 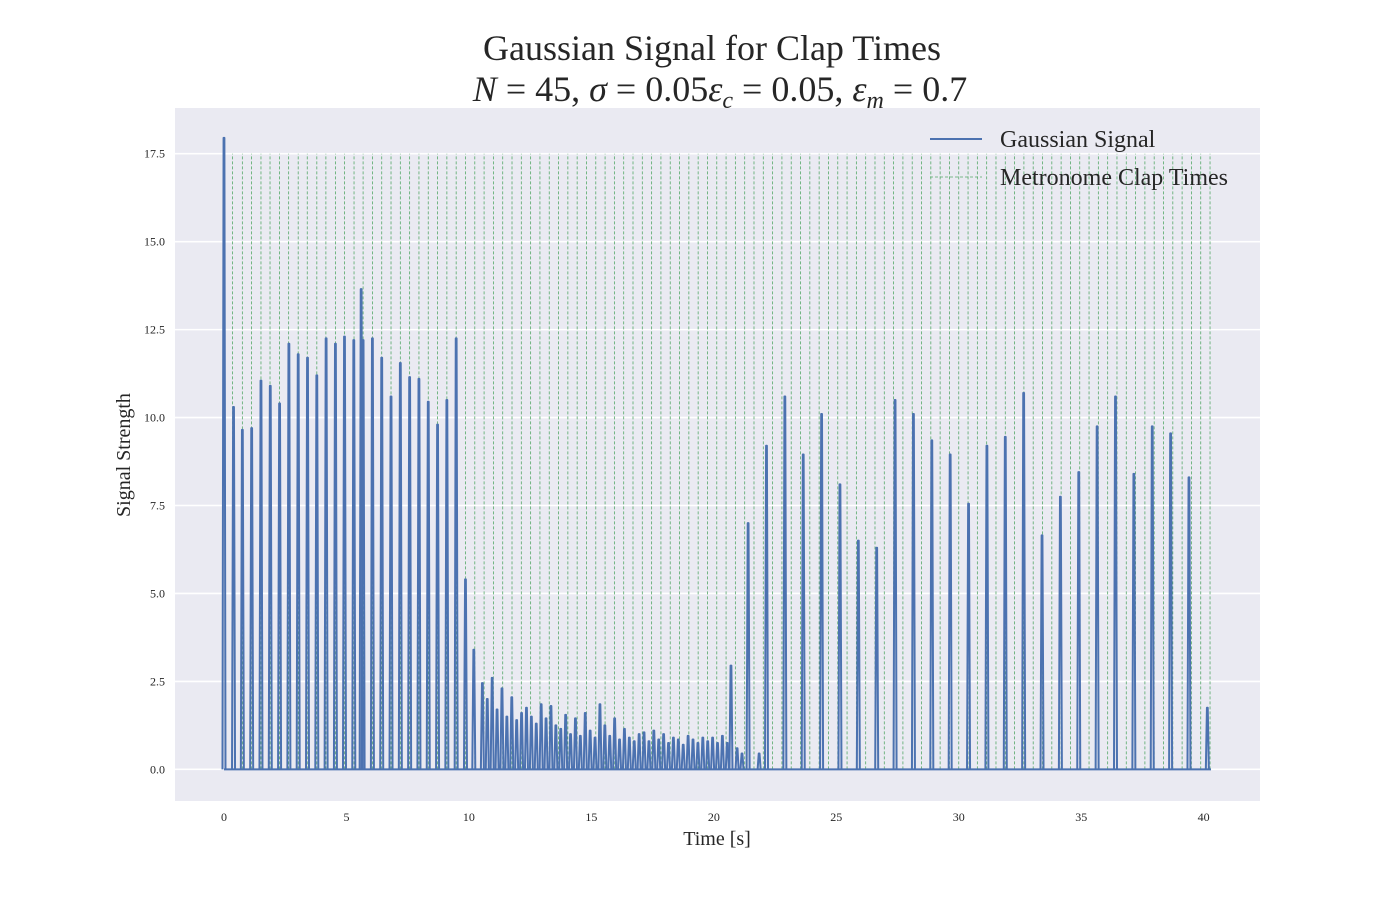 What do you see at coordinates (346, 817) in the screenshot?
I see `x-tick-label: 5` at bounding box center [346, 817].